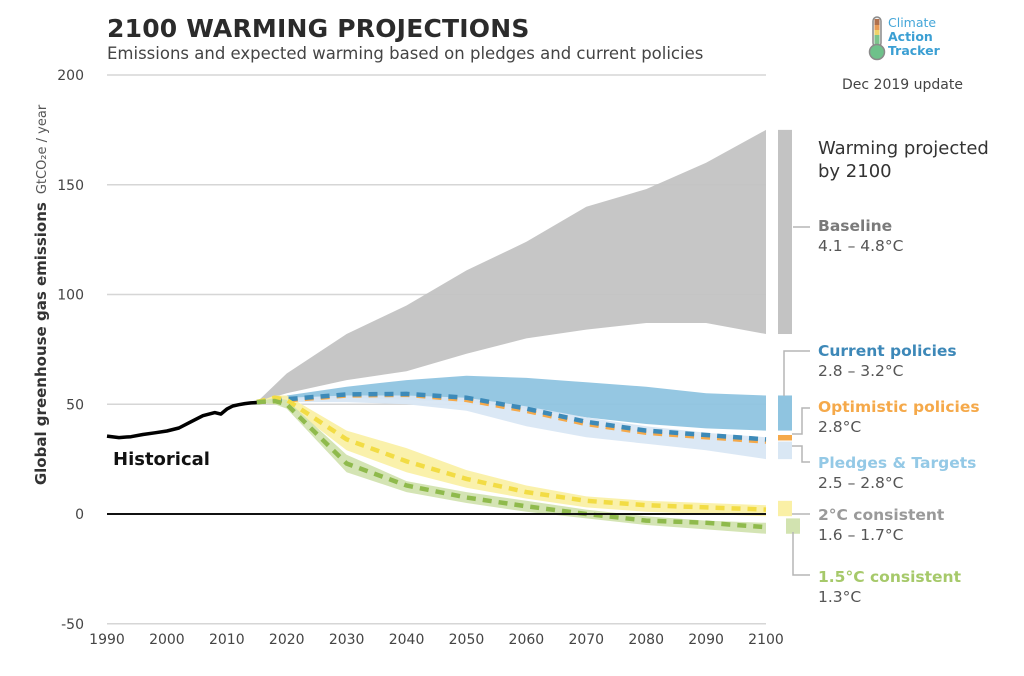 The height and width of the screenshot is (676, 1024). What do you see at coordinates (161, 459) in the screenshot?
I see `historical-label: Historical` at bounding box center [161, 459].